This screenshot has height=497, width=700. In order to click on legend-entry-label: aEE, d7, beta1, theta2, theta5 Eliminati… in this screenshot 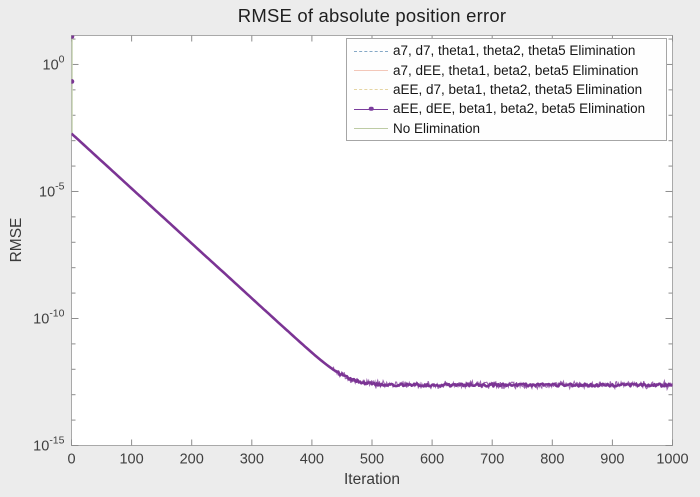, I will do `click(518, 89)`.